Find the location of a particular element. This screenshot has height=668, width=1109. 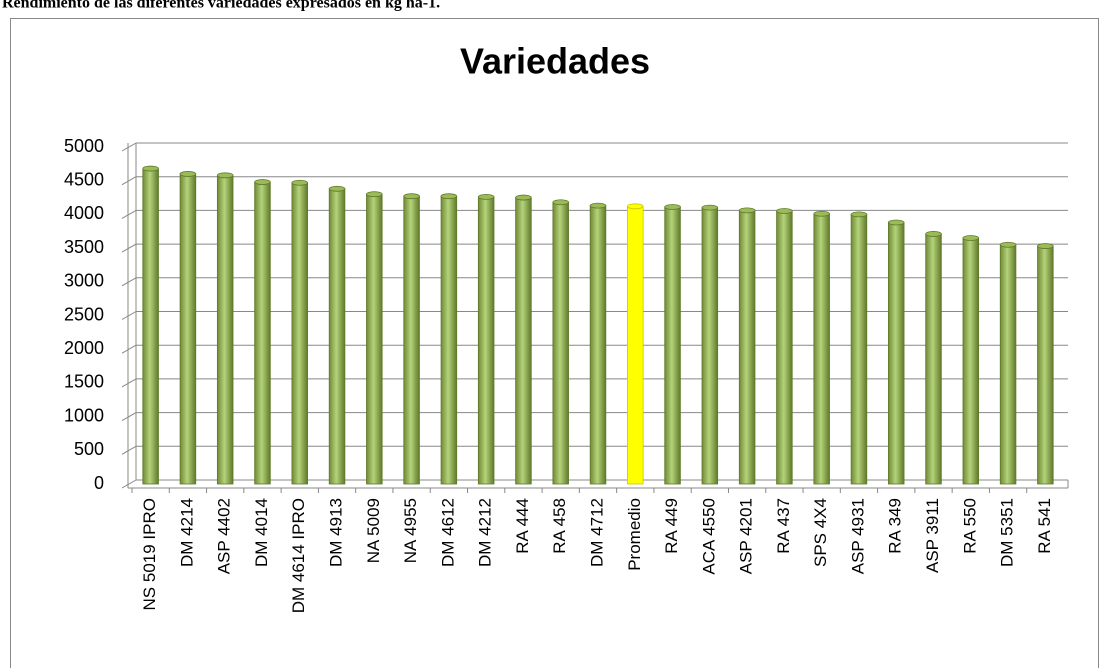

x-tick-label: ACA 4550 is located at coordinates (708, 536).